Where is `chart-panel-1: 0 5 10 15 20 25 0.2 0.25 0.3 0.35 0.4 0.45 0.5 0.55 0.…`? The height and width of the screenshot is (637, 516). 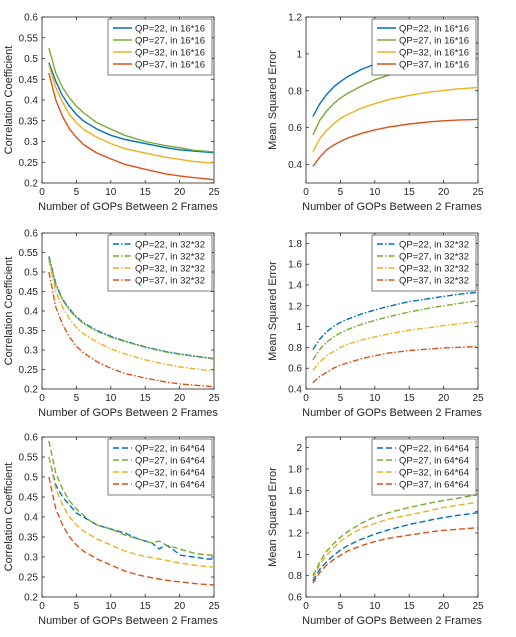
chart-panel-1: 0 5 10 15 20 25 0.2 0.25 0.3 0.35 0.4 0.45 0.5 0.55 0.… is located at coordinates (111, 113).